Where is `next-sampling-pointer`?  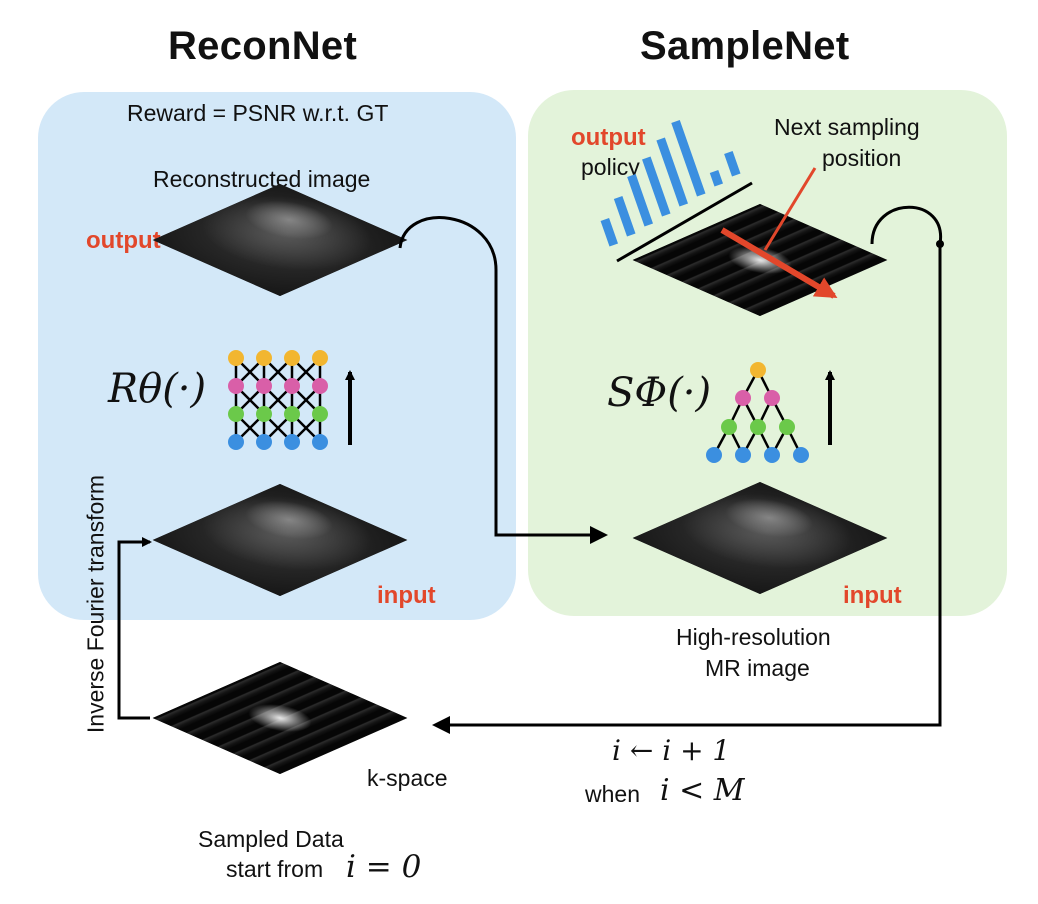
next-sampling-pointer is located at coordinates (790, 209).